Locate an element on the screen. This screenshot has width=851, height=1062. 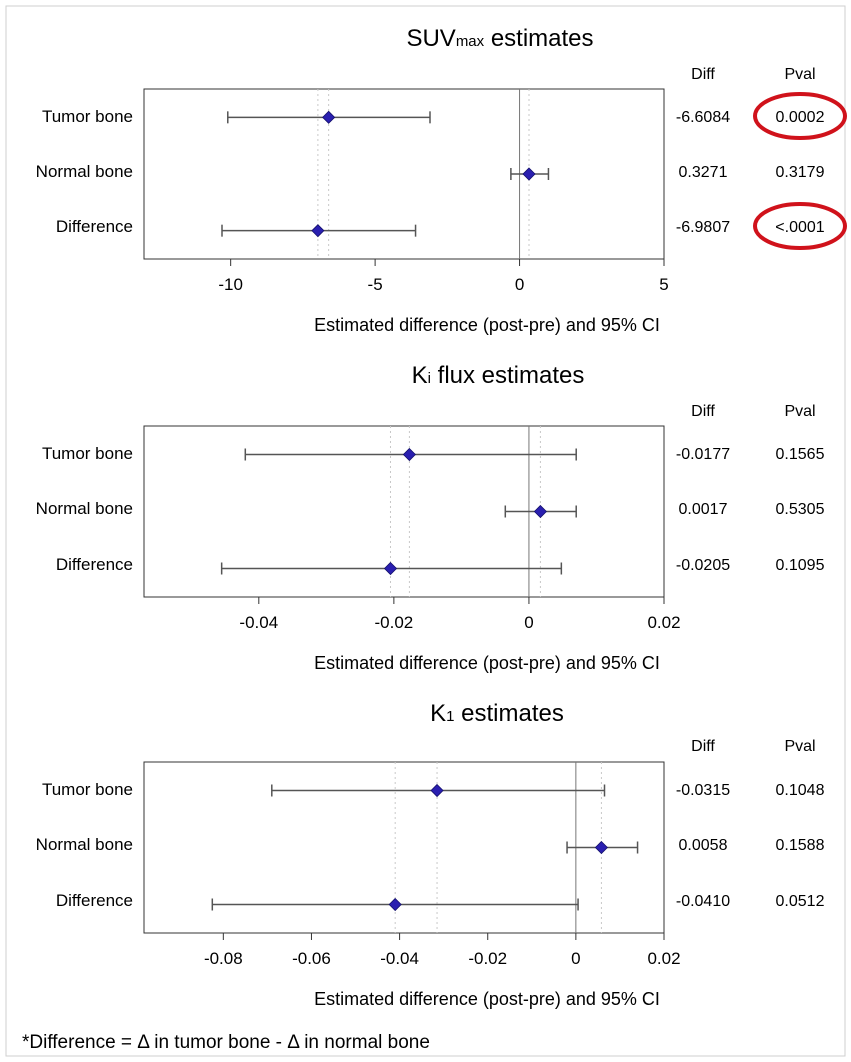
diff-value: 0.0058 is located at coordinates (703, 845).